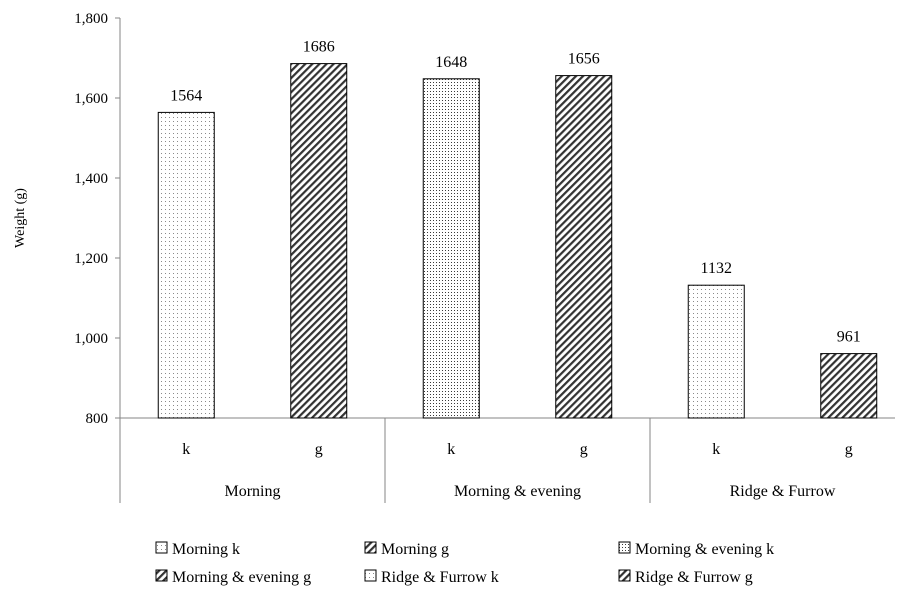  What do you see at coordinates (97, 419) in the screenshot?
I see `y-tick-label: 800` at bounding box center [97, 419].